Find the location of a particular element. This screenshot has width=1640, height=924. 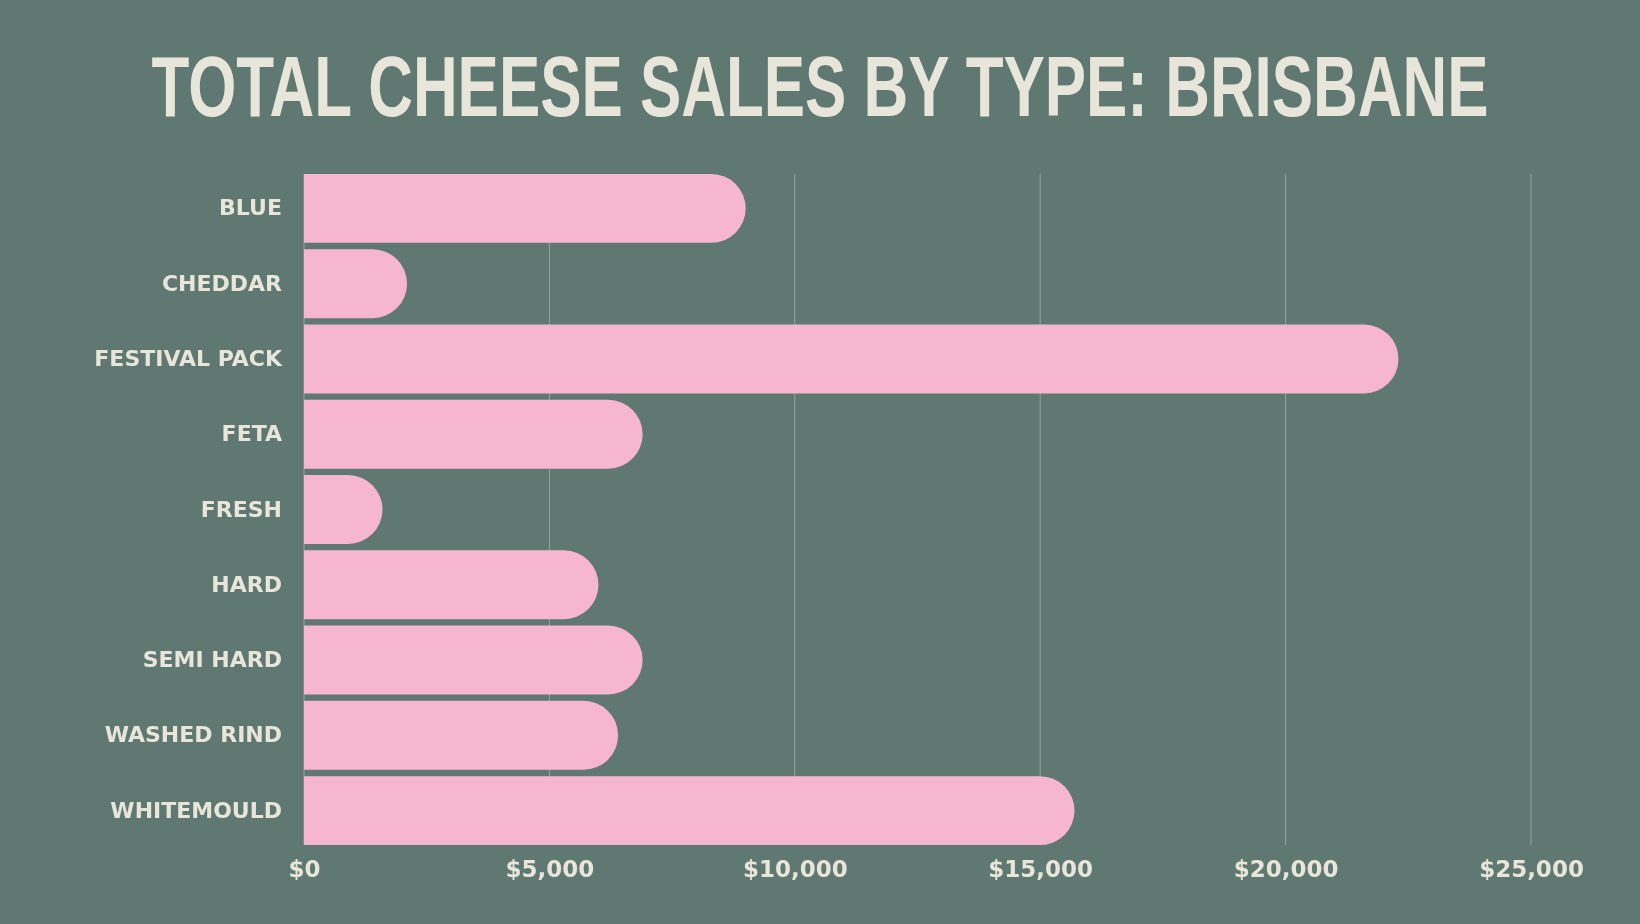

x-tick-label: $20,000 is located at coordinates (1286, 869).